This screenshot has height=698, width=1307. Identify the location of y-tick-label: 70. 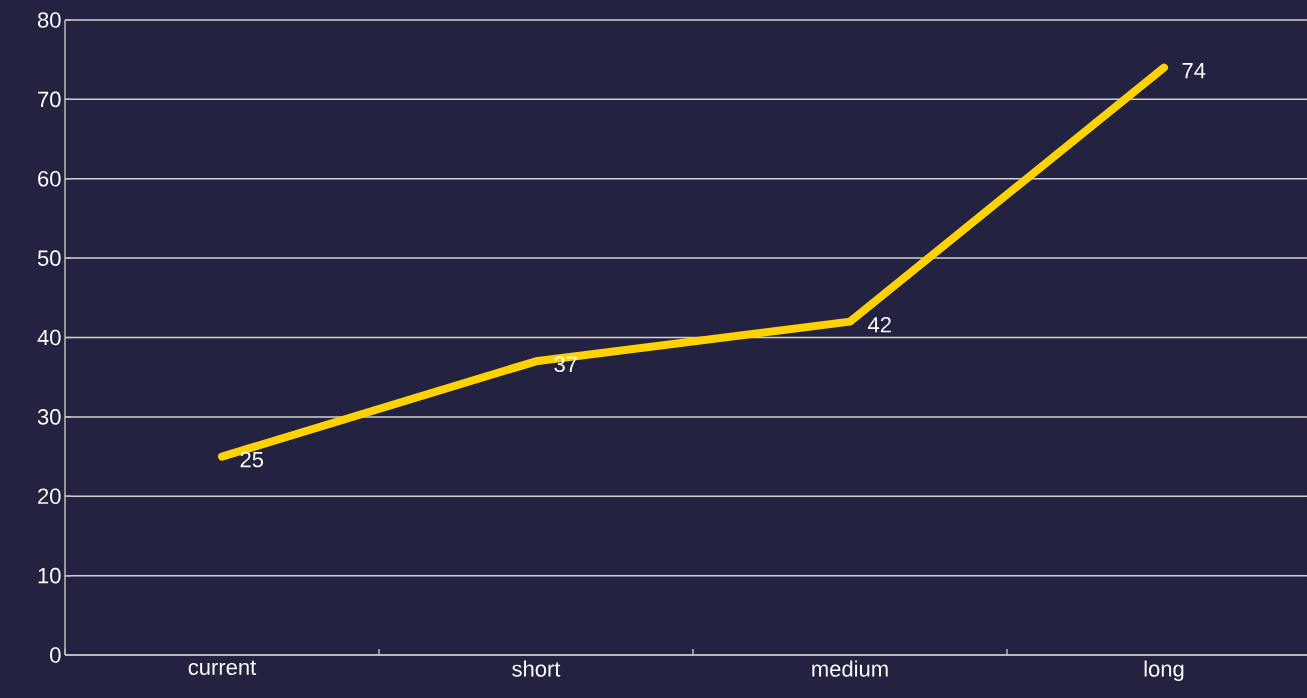
(49, 99).